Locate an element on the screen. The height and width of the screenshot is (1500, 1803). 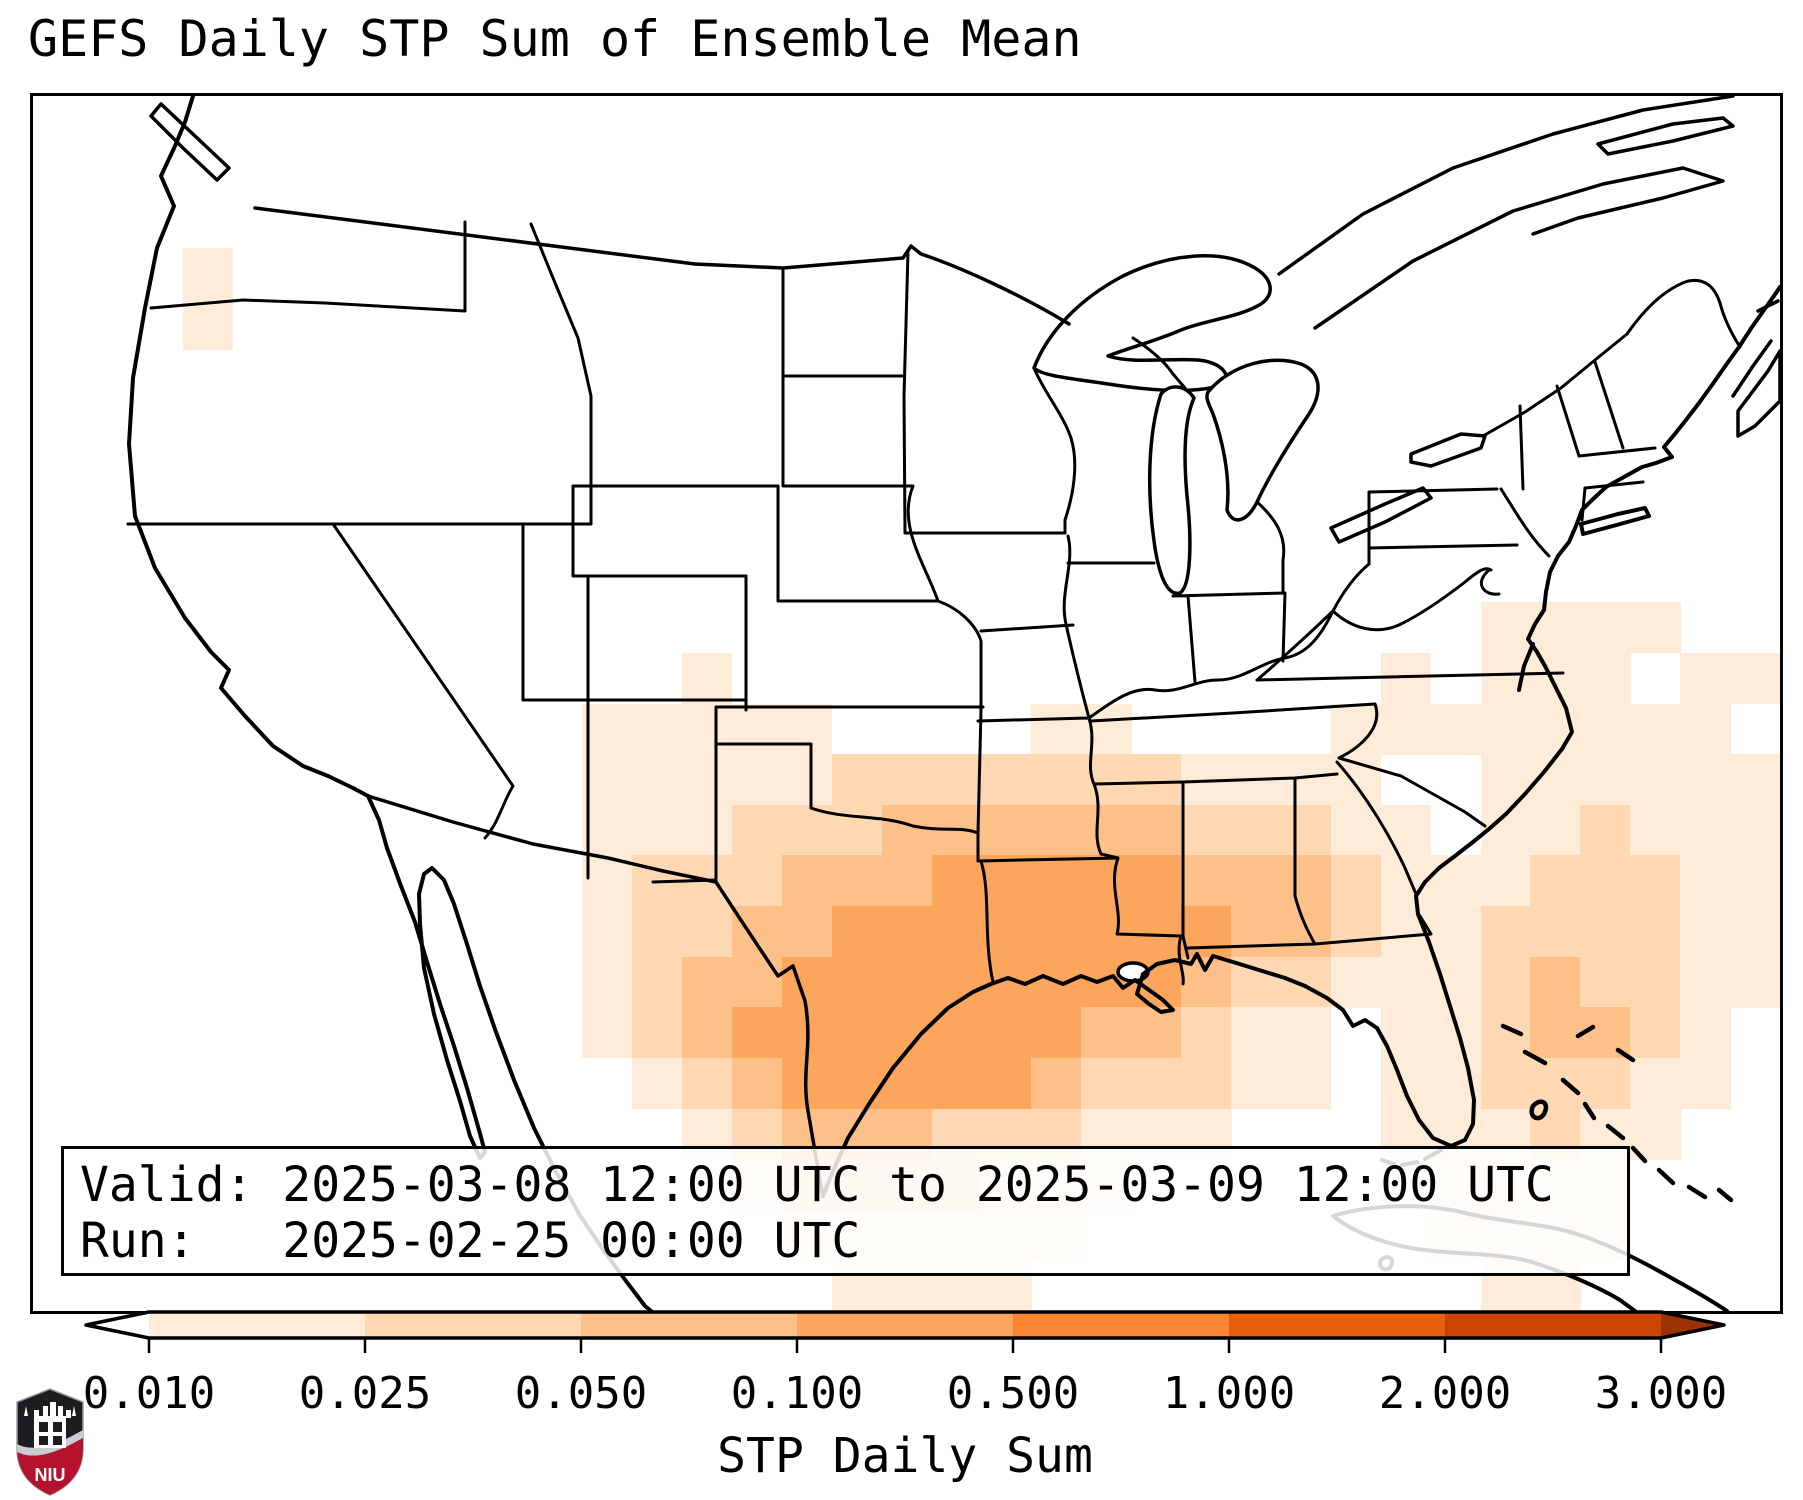
colorbar-title: STP Daily Sum is located at coordinates (905, 1456).